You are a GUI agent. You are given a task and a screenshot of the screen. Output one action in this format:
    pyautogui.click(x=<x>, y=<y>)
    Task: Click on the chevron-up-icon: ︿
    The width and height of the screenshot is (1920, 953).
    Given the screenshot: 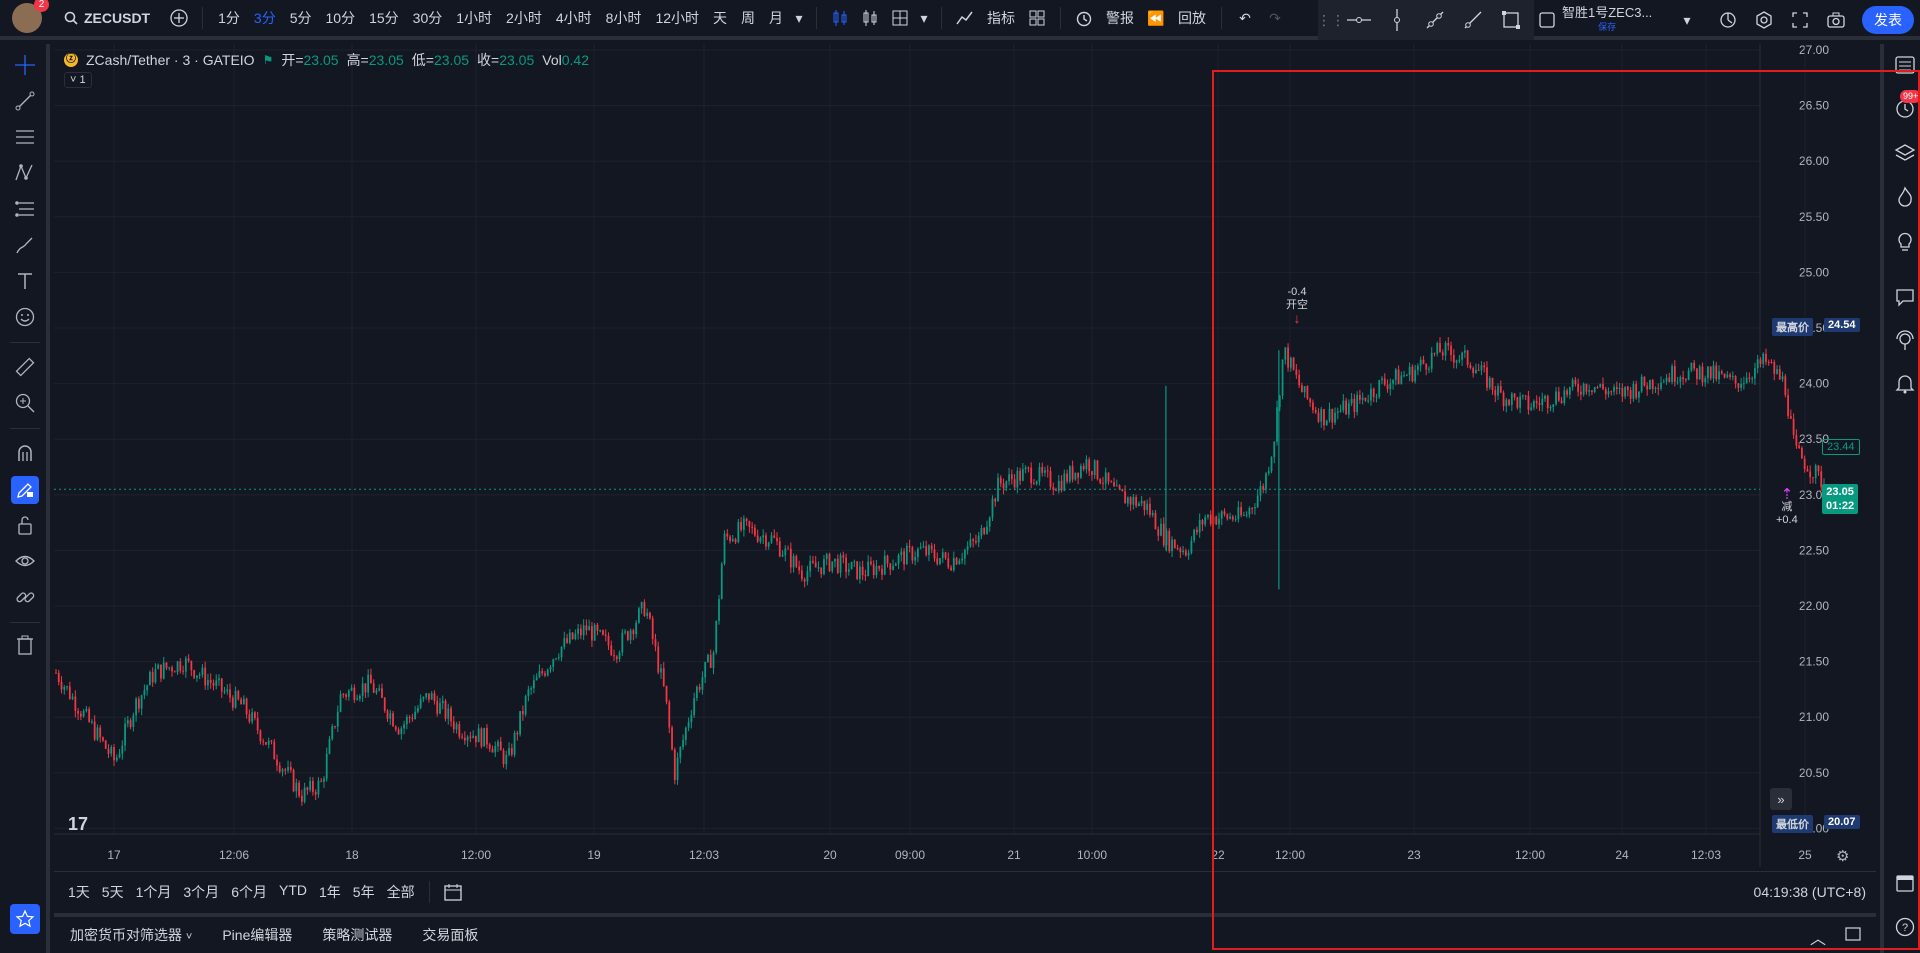 What is the action you would take?
    pyautogui.click(x=1817, y=939)
    